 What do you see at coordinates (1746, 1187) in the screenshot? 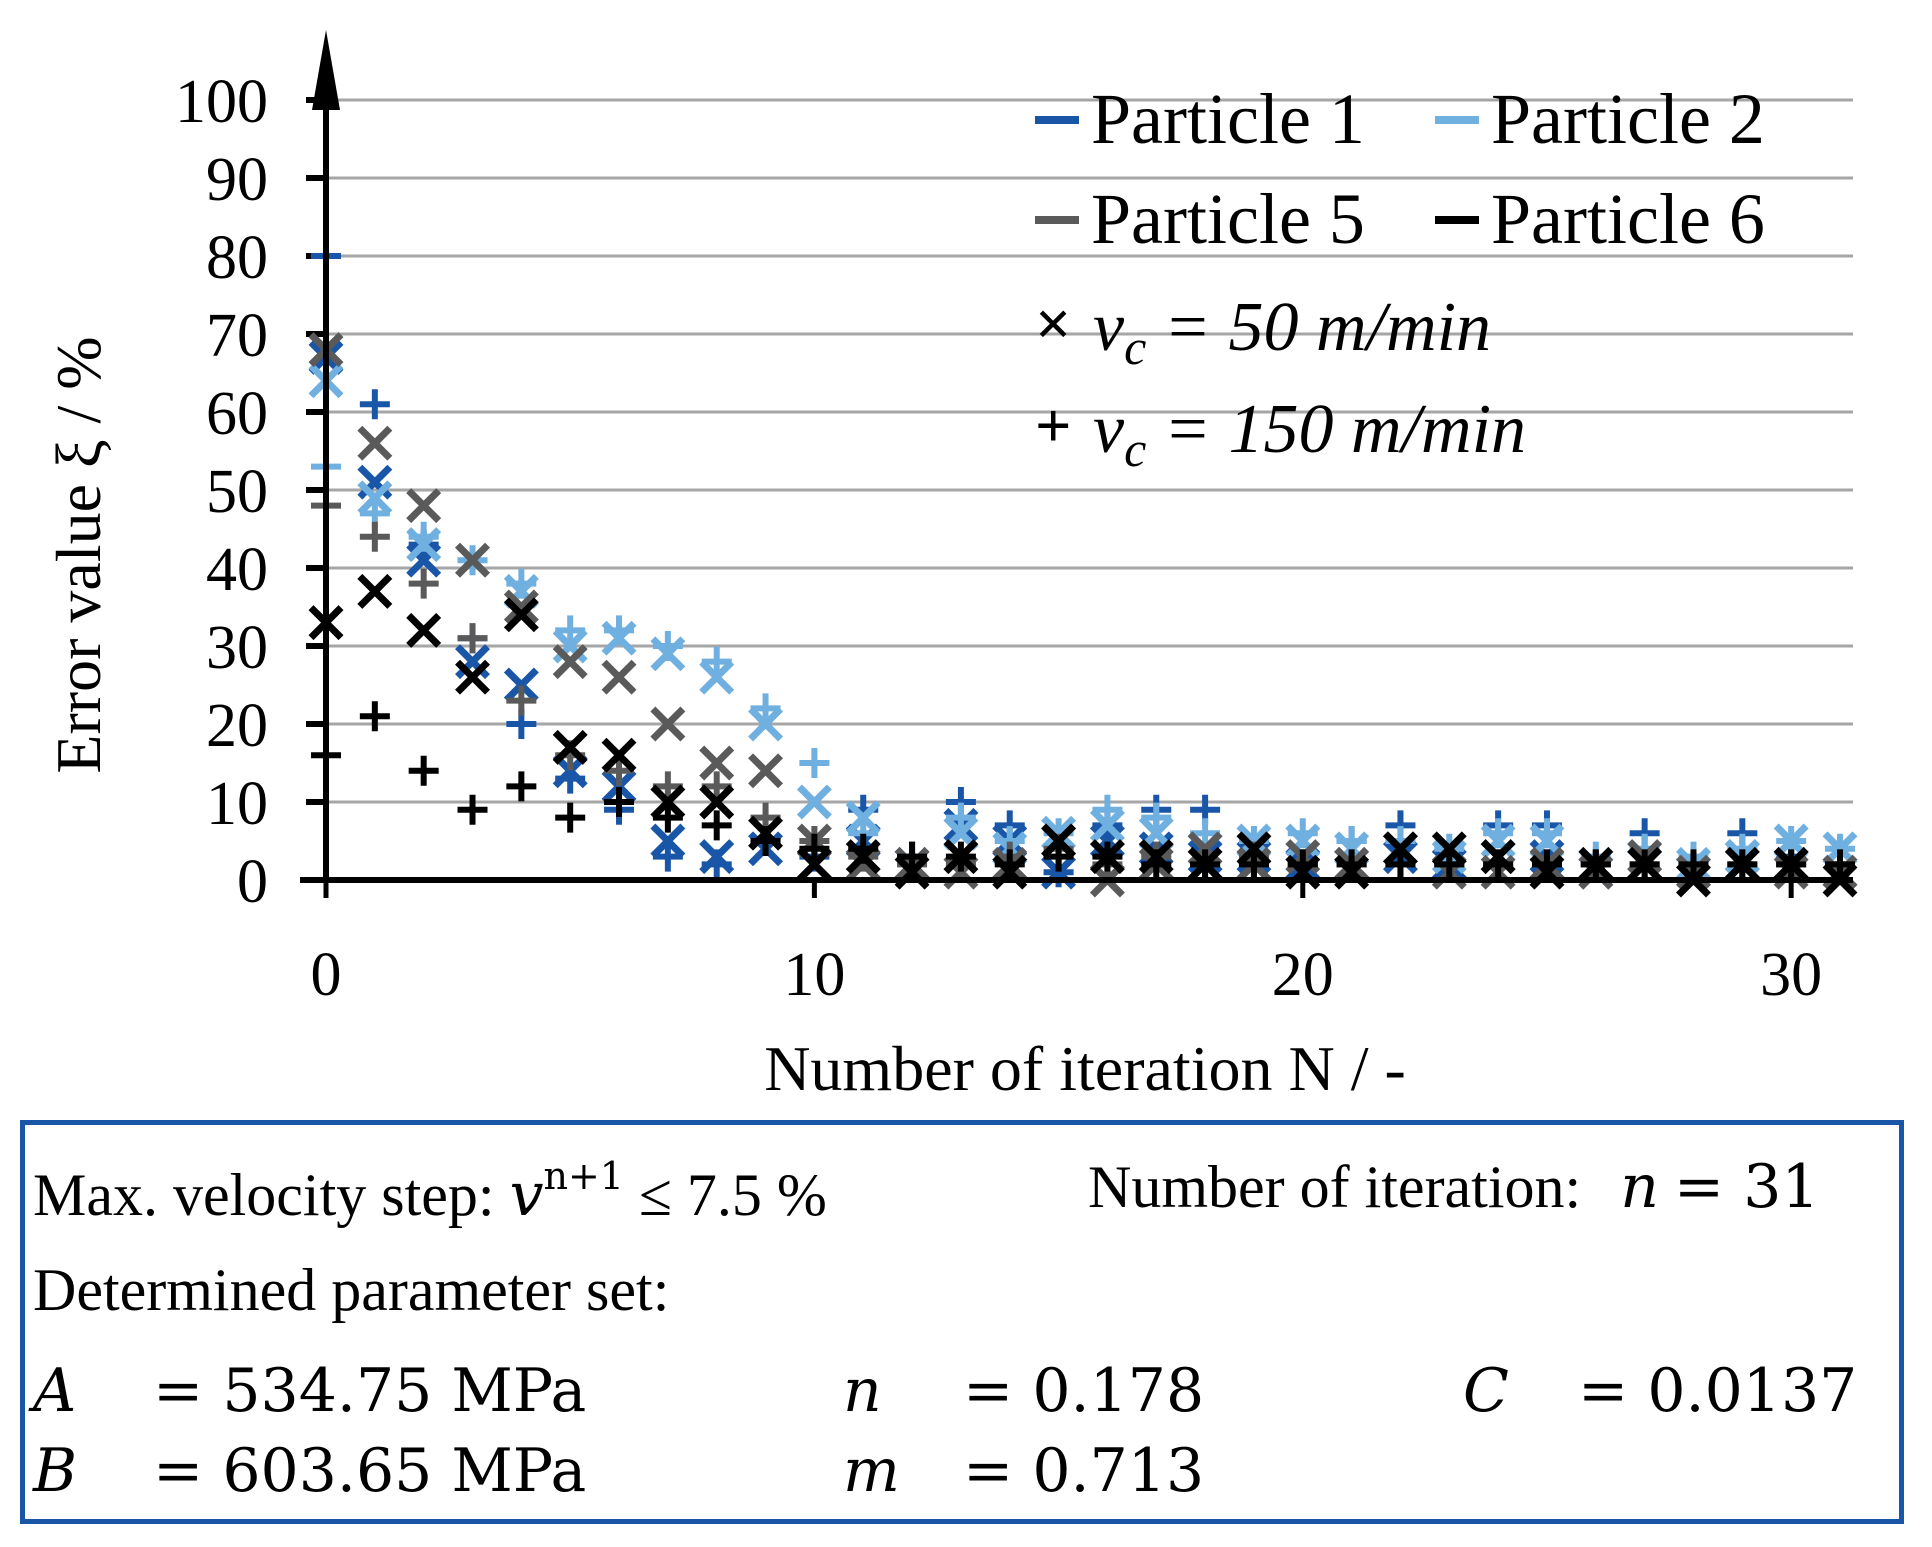
I see `iteration-value: = 31` at bounding box center [1746, 1187].